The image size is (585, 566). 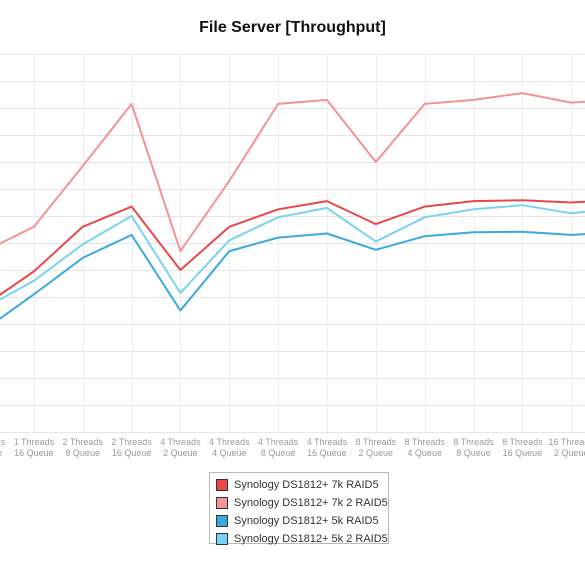 I want to click on legend-item-4: Synology DS1812+ 5k 2 RAID5, so click(x=302, y=539).